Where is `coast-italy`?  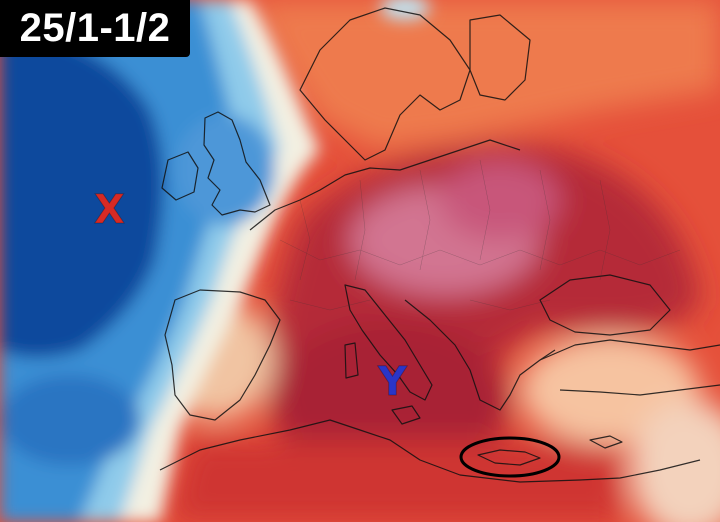
coast-italy is located at coordinates (388, 342).